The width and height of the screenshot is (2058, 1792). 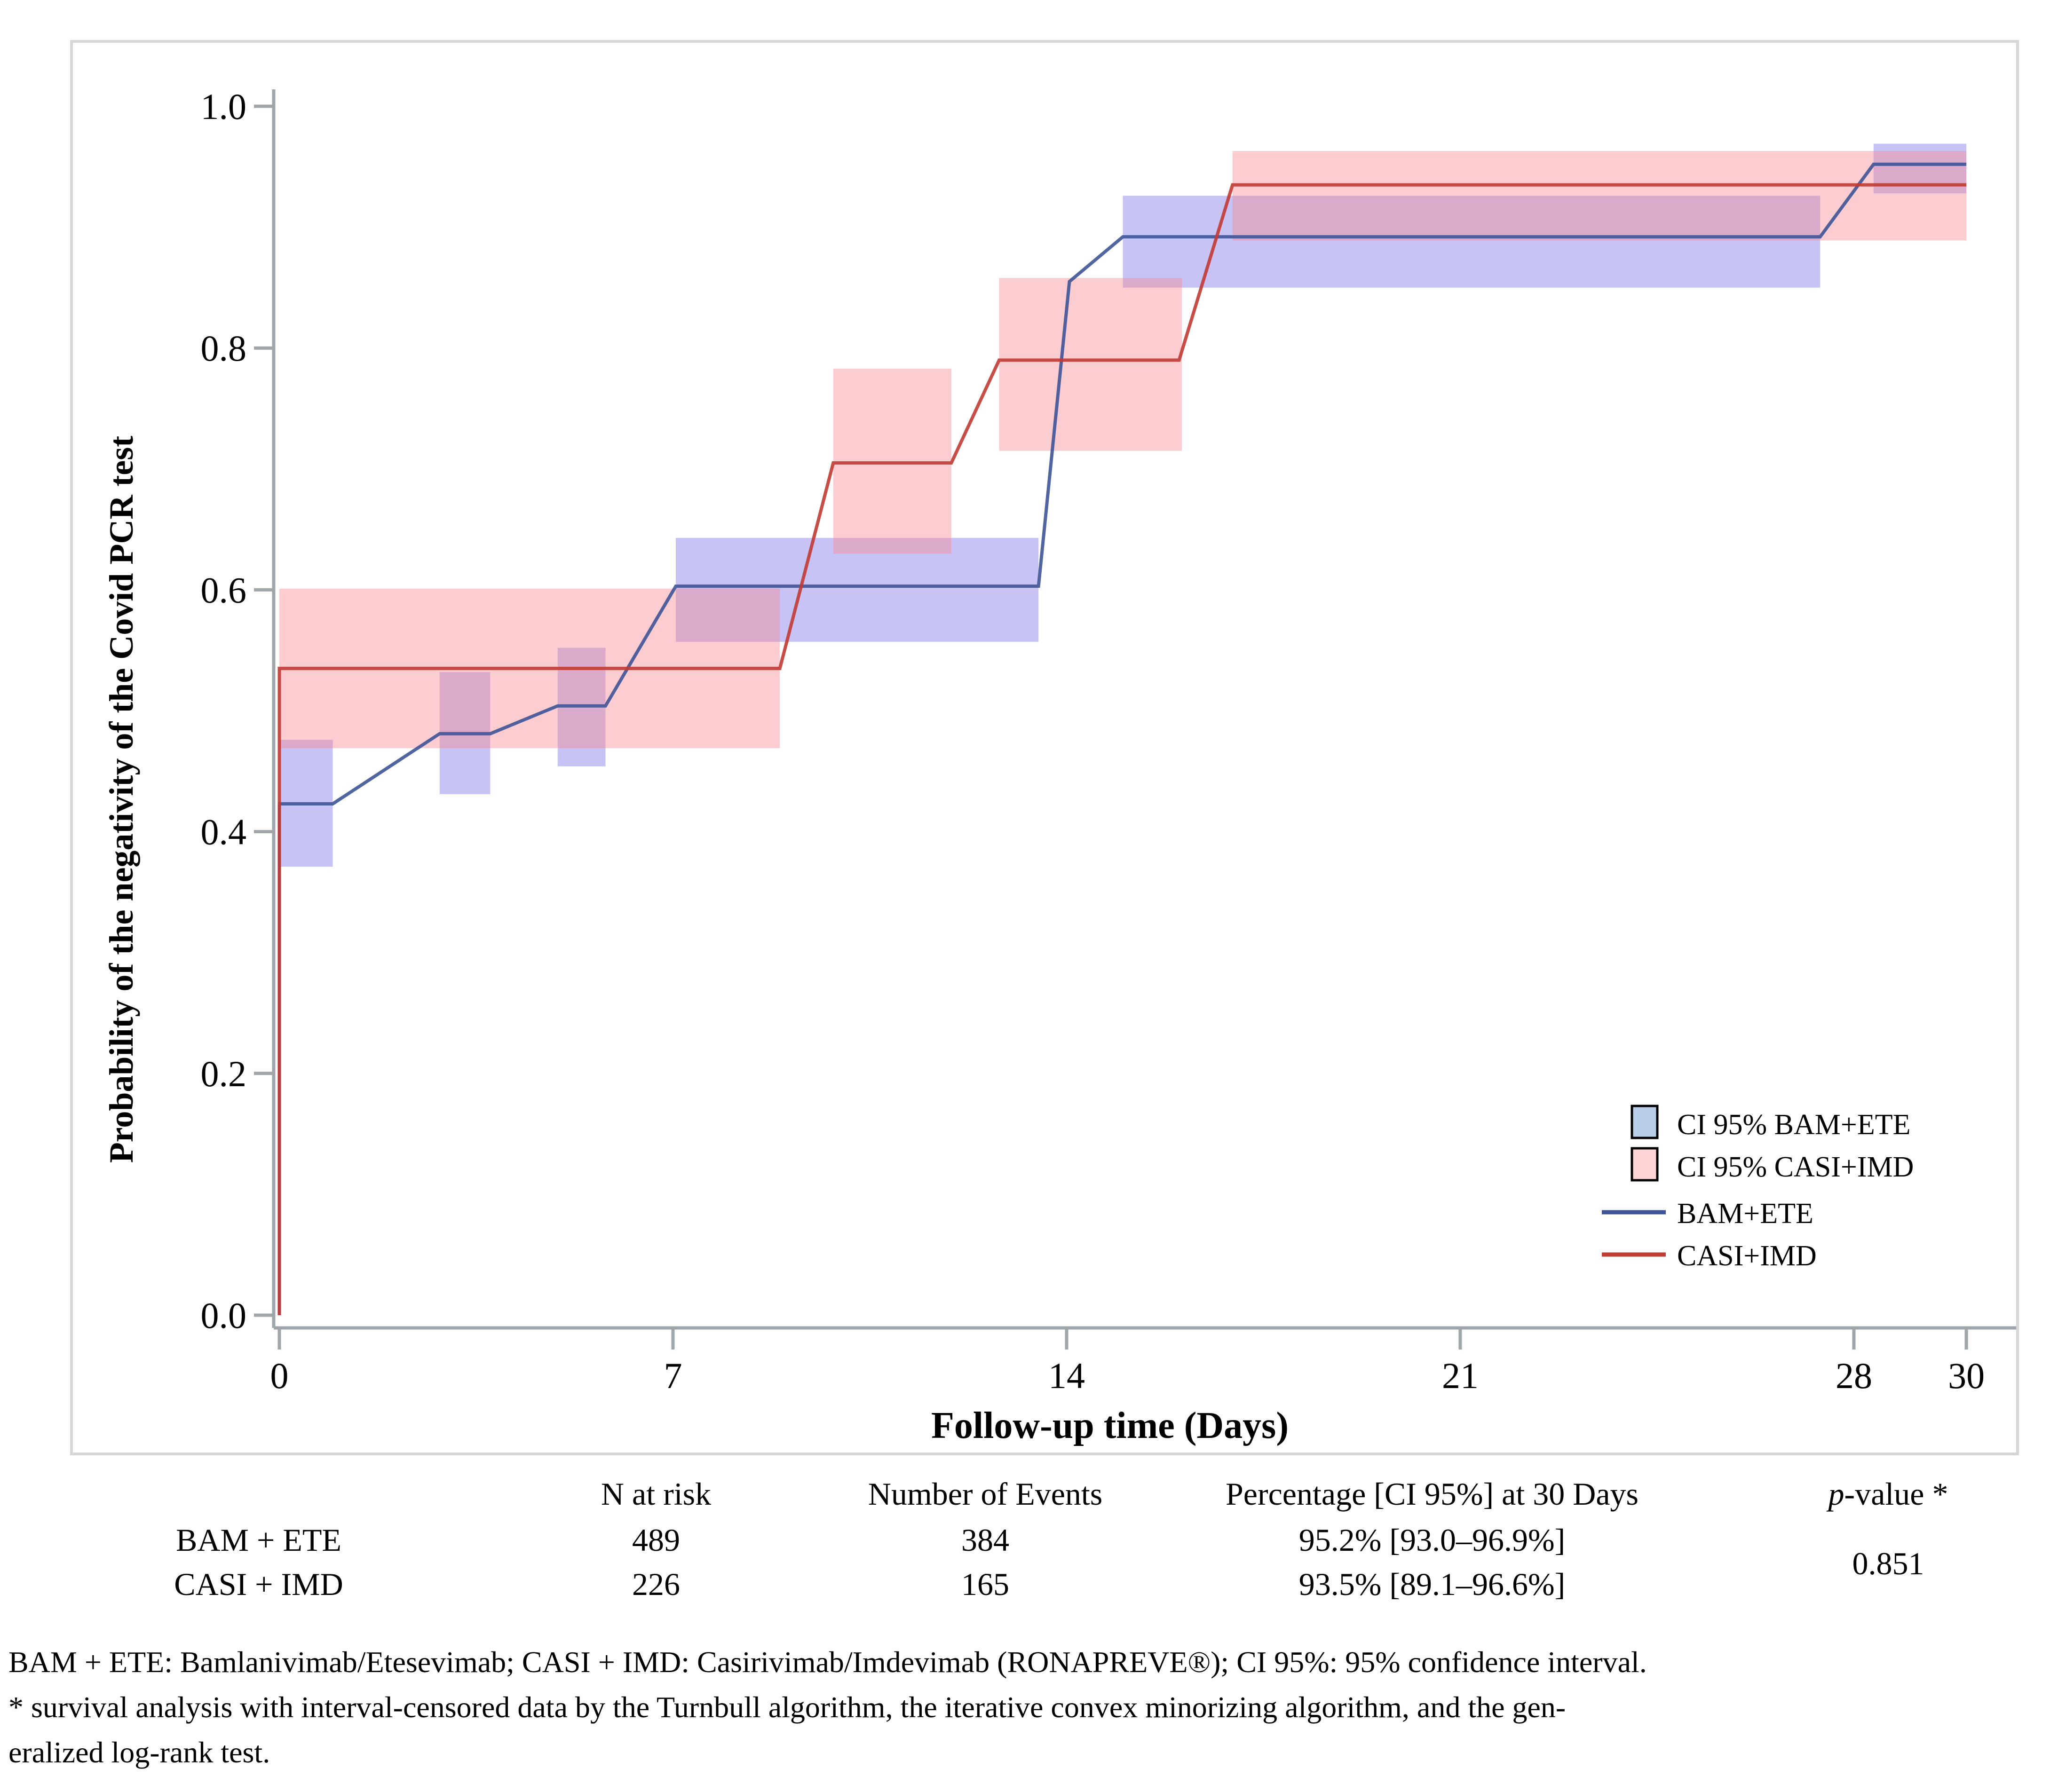 What do you see at coordinates (1835, 1494) in the screenshot?
I see `p-value-italic-p: p` at bounding box center [1835, 1494].